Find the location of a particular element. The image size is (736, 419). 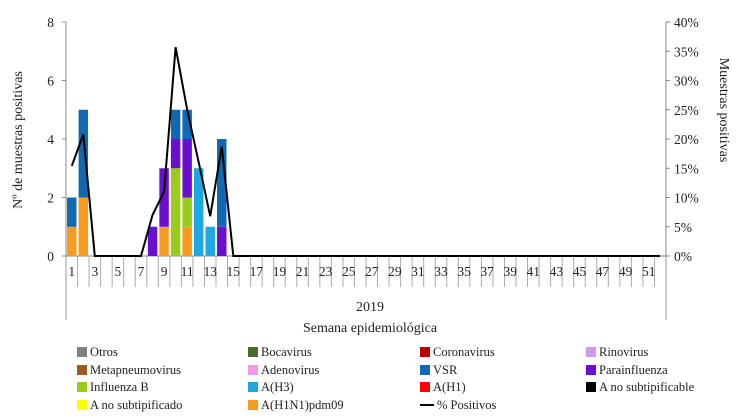

legend-item: VSR is located at coordinates (438, 370).